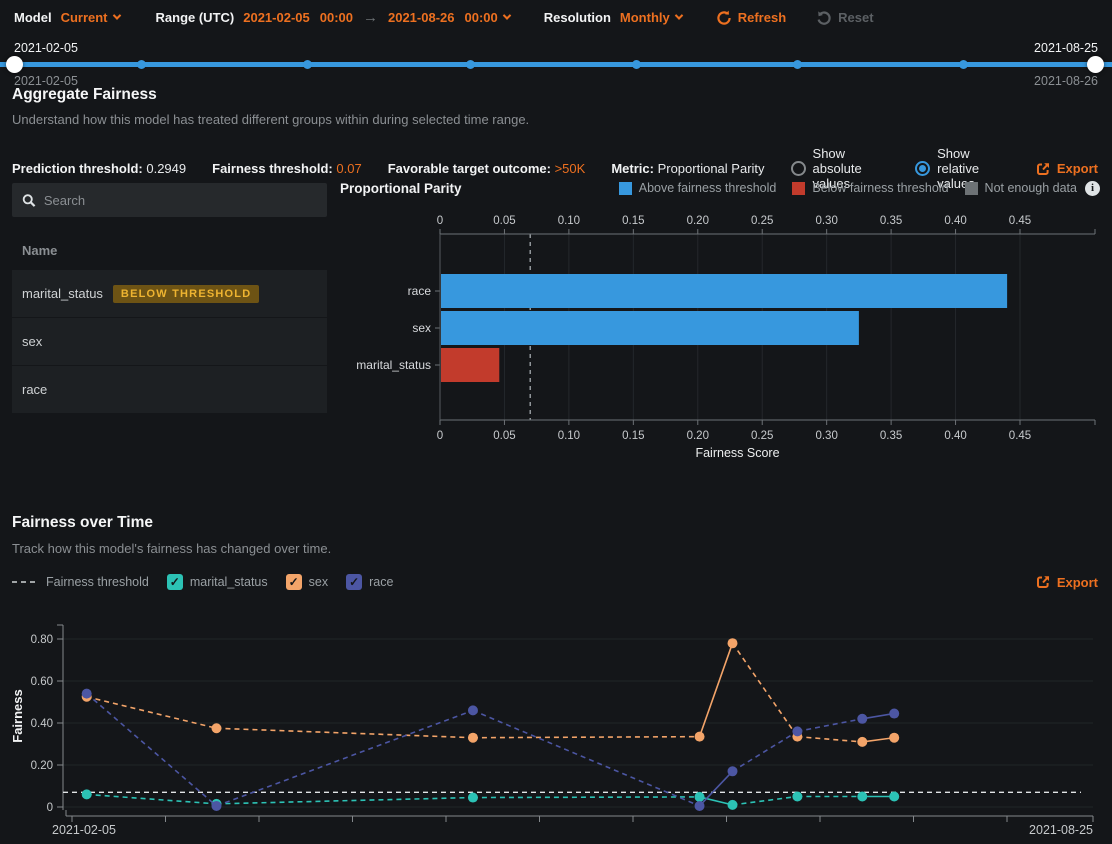 The image size is (1112, 844). What do you see at coordinates (923, 168) in the screenshot?
I see `radio-checked-icon` at bounding box center [923, 168].